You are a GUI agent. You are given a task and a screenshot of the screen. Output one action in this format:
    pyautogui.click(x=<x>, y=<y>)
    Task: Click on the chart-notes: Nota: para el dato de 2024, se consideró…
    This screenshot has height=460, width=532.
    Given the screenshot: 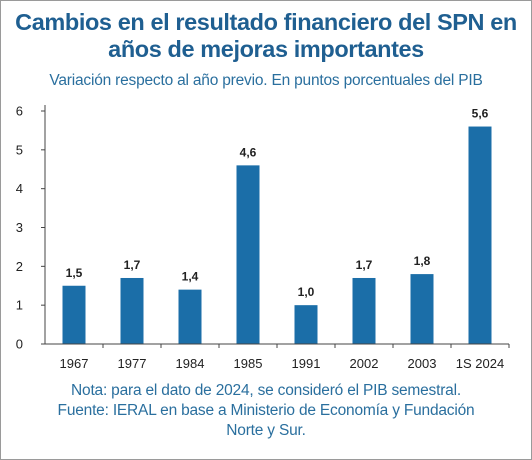 What is the action you would take?
    pyautogui.click(x=266, y=411)
    